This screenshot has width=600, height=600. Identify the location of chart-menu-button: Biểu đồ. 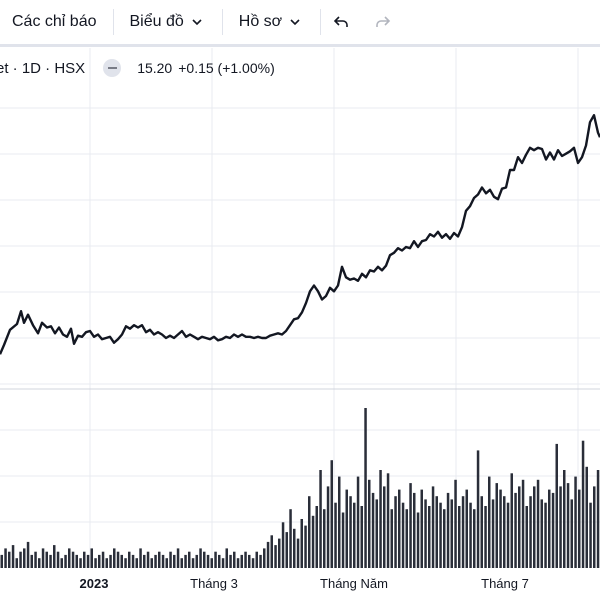
(167, 22).